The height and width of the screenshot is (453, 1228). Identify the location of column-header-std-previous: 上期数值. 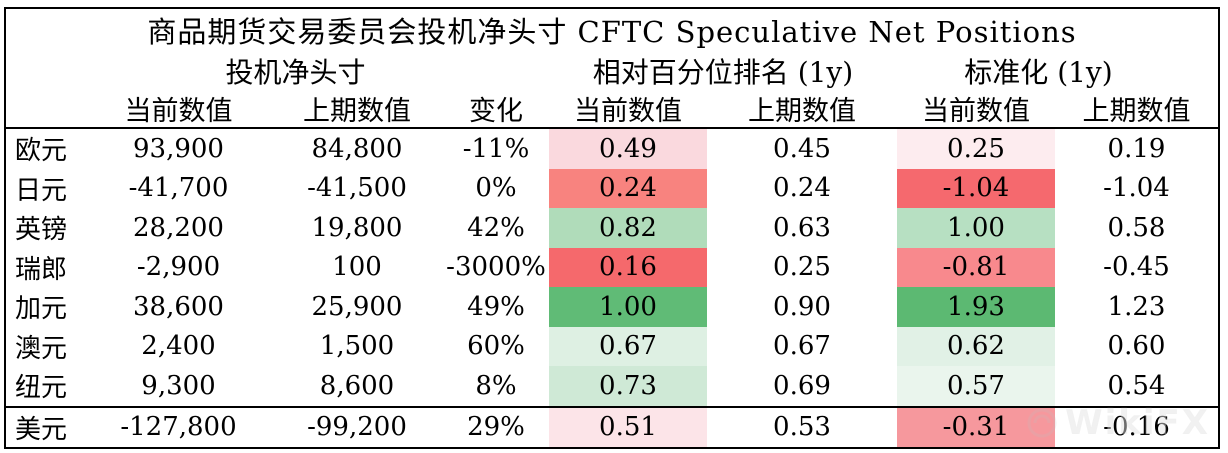
(1136, 111).